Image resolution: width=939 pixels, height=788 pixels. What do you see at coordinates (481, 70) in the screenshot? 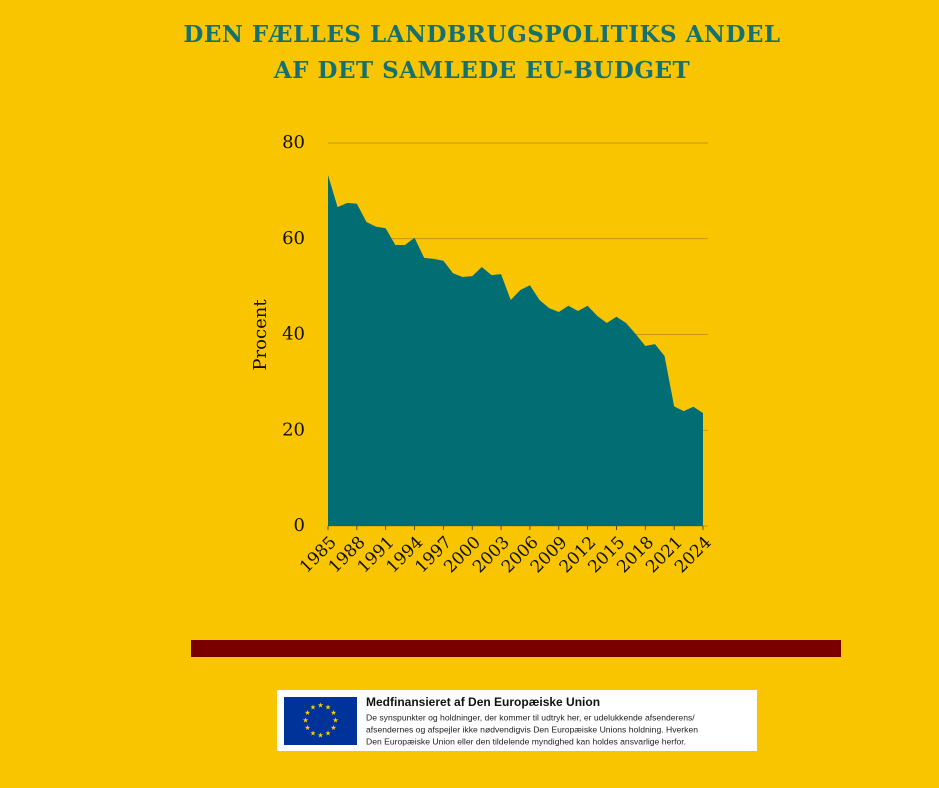
I see `chart-title: AF DET SAMLEDE EU-BUDGET` at bounding box center [481, 70].